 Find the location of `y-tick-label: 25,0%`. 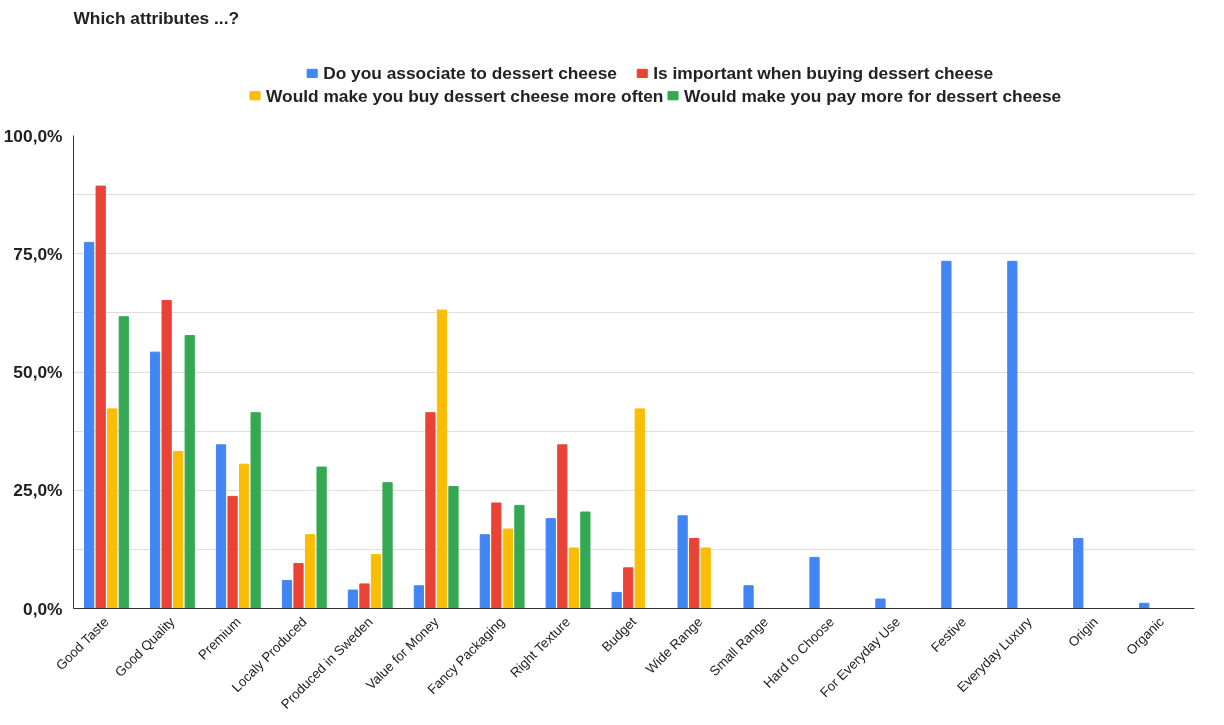

y-tick-label: 25,0% is located at coordinates (38, 490).